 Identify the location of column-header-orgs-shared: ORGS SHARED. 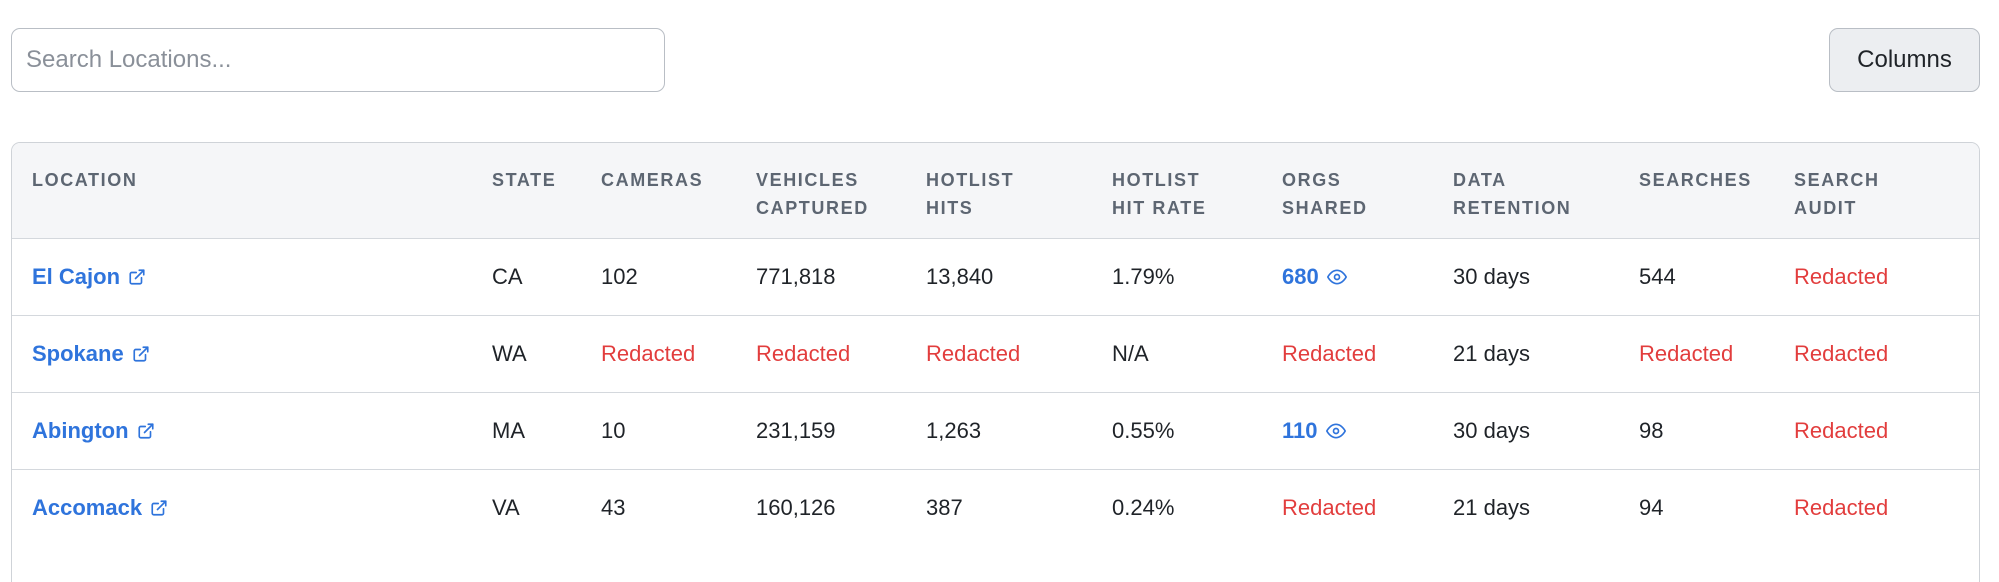
(1325, 194).